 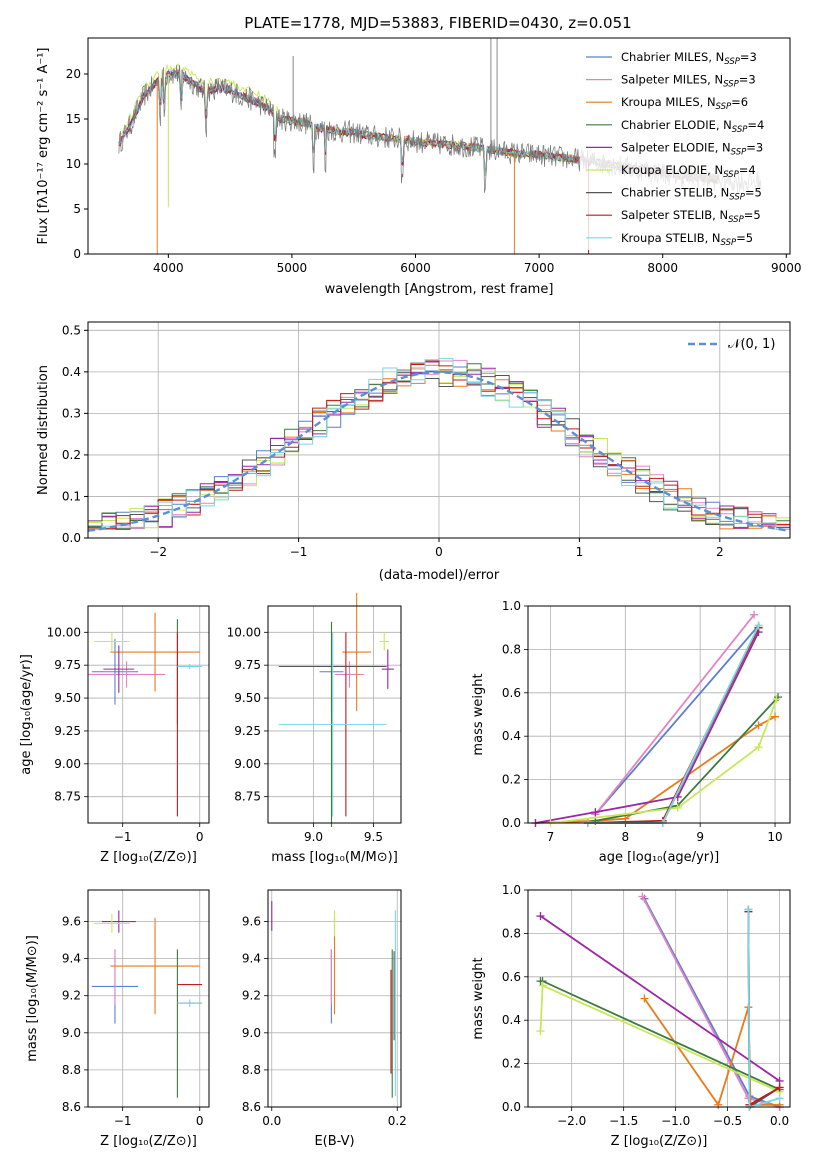 I want to click on x-tick-label: 2, so click(x=720, y=552).